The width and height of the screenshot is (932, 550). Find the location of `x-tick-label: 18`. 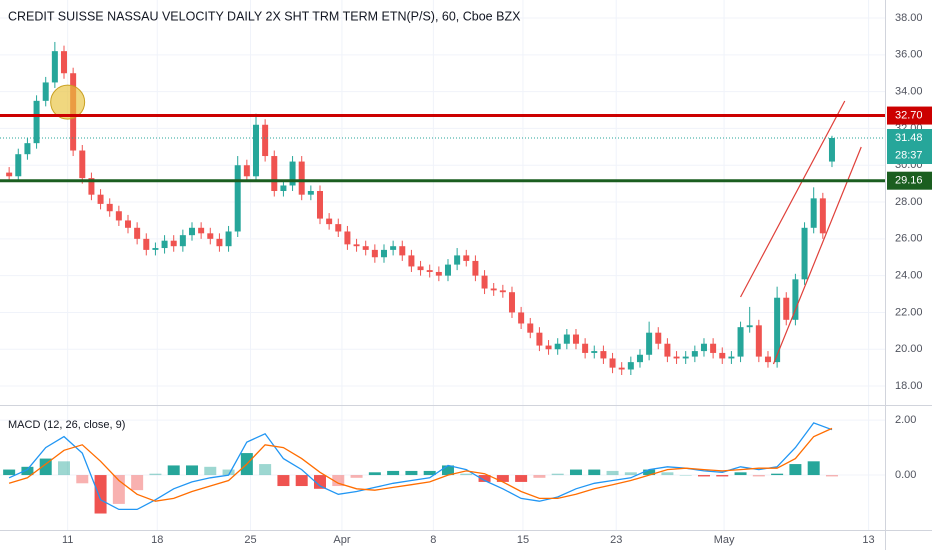

x-tick-label: 18 is located at coordinates (157, 540).